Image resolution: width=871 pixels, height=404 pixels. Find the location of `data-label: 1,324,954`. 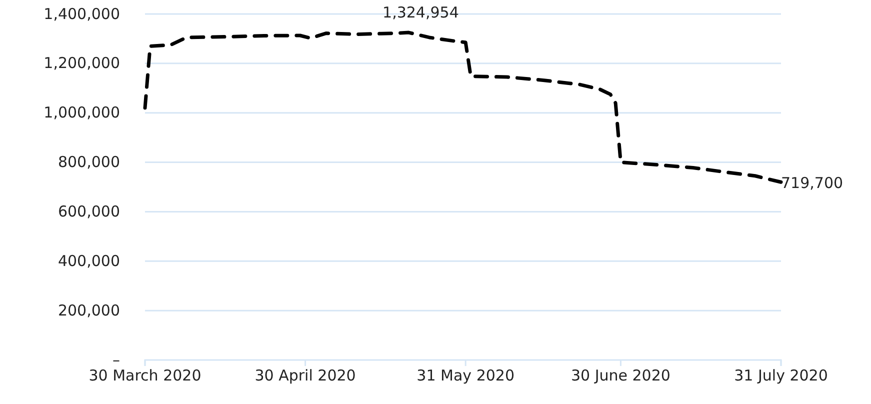

data-label: 1,324,954 is located at coordinates (420, 13).